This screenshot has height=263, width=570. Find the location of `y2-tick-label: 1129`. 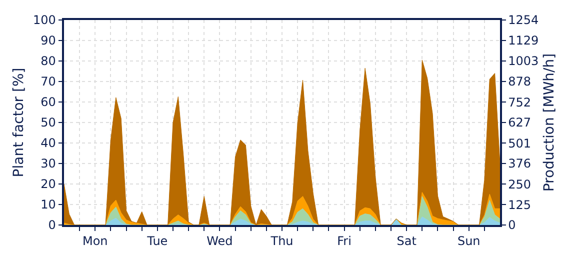

y2-tick-label: 1129 is located at coordinates (523, 41).